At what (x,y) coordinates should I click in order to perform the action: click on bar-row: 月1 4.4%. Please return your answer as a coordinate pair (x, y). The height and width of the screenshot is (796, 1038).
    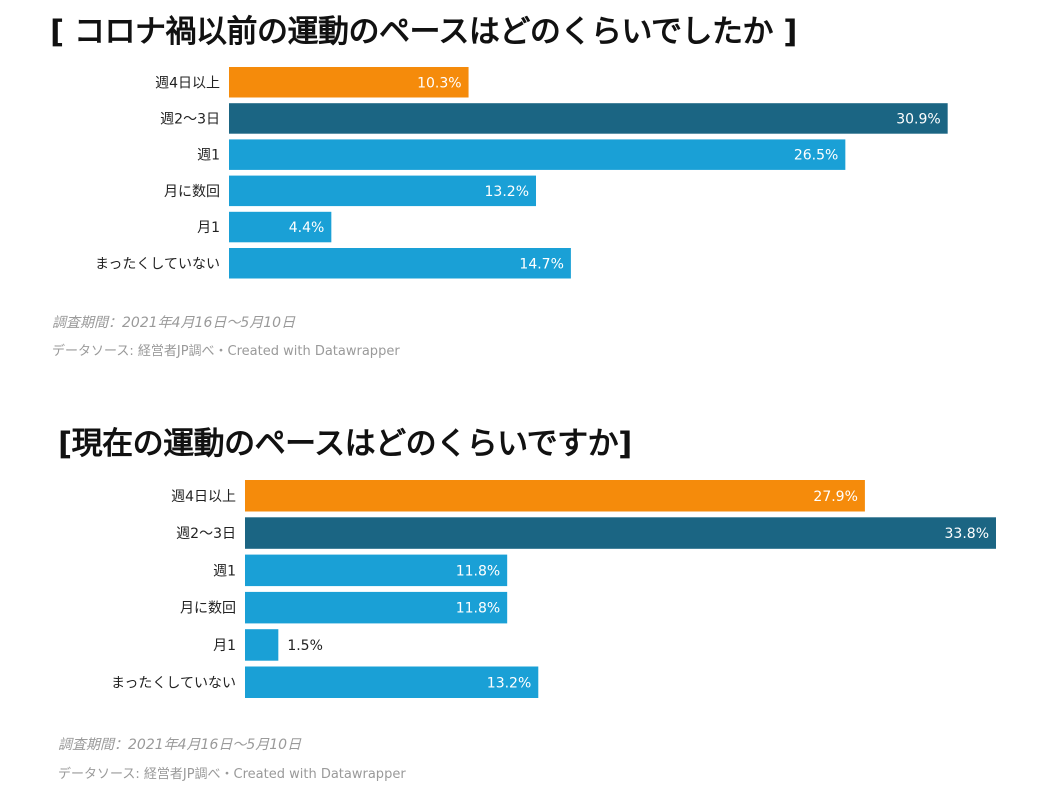
    Looking at the image, I should click on (264, 227).